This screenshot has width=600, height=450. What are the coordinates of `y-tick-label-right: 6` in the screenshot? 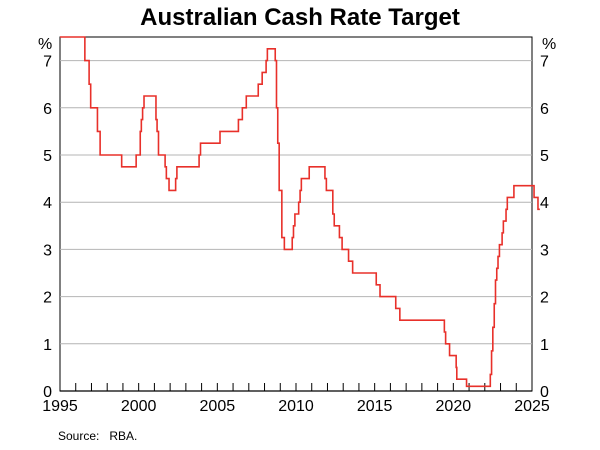 It's located at (544, 109).